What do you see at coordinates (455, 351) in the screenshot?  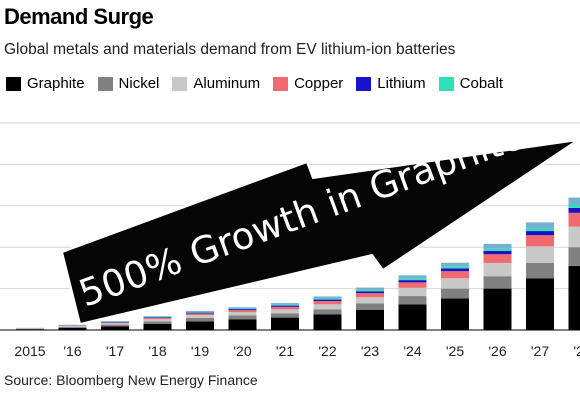 I see `x-tick-label: '25` at bounding box center [455, 351].